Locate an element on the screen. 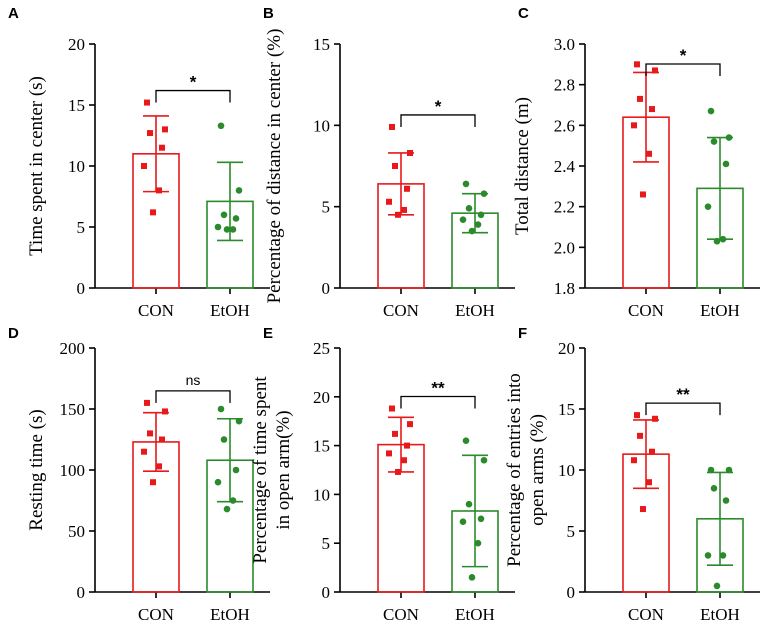  significance-bracket-d: ns is located at coordinates (193, 387).